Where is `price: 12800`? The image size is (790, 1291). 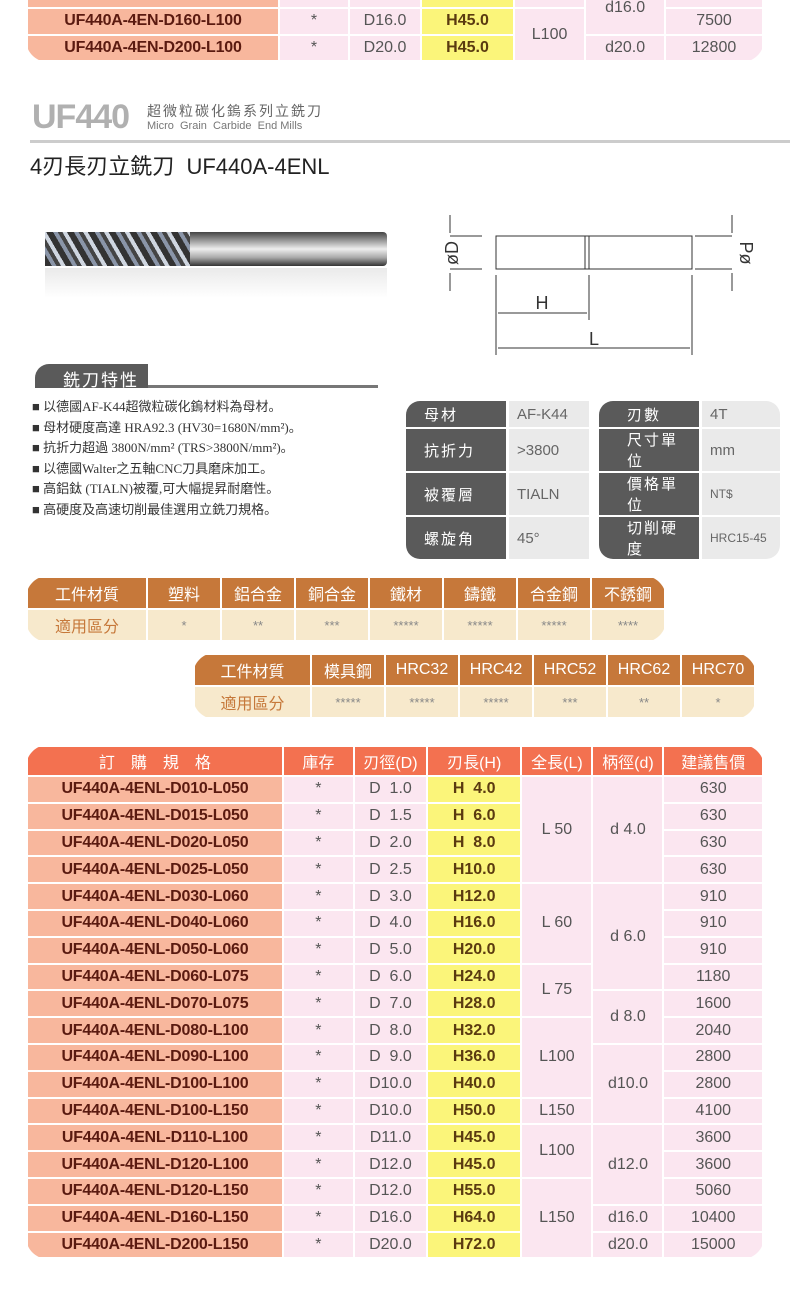
price: 12800 is located at coordinates (714, 48).